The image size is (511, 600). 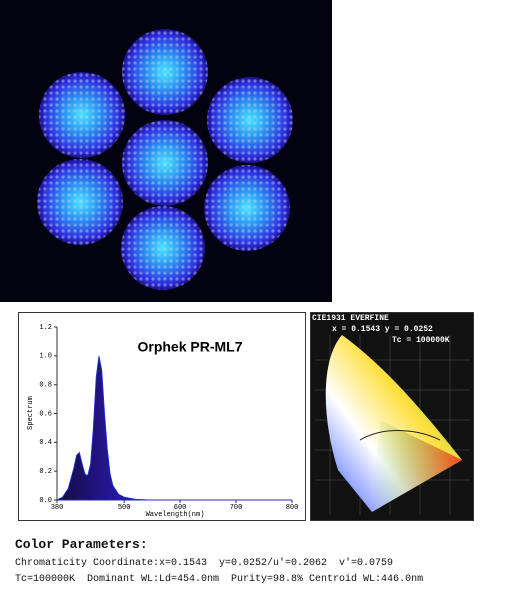 I want to click on y-tick-label: 1.0, so click(x=45, y=357).